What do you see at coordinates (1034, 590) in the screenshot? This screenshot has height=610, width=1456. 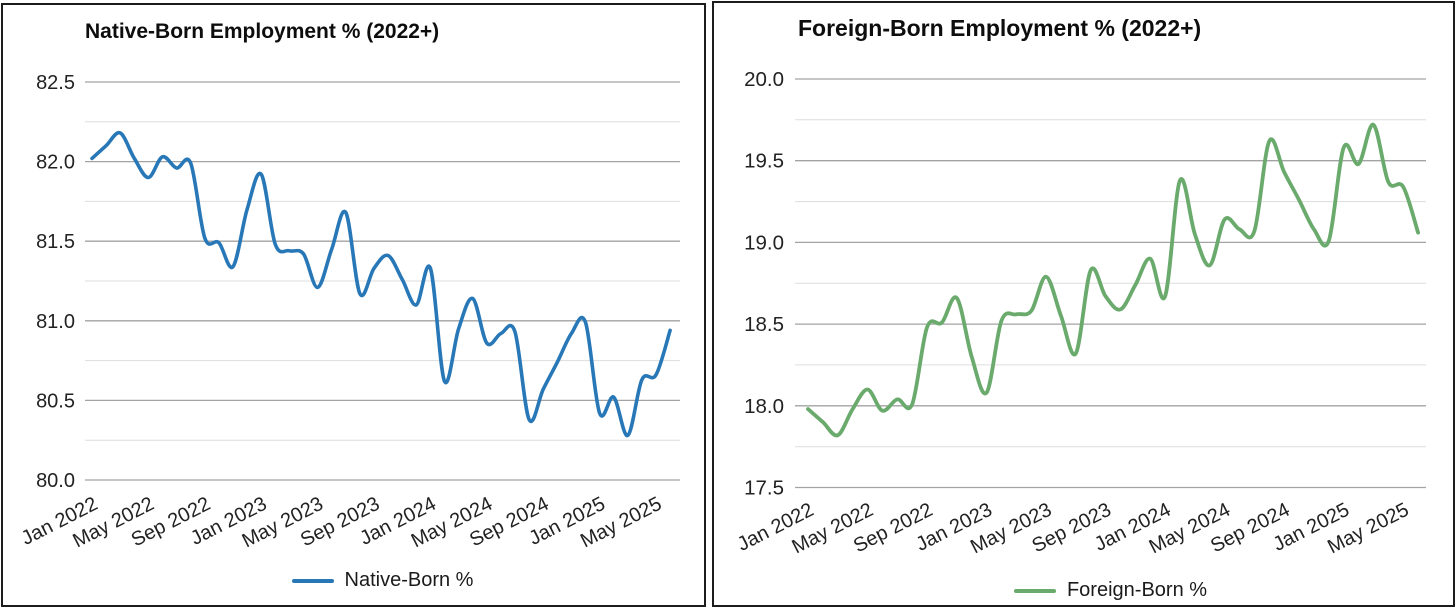 I see `legend-line-swatch-foreign` at bounding box center [1034, 590].